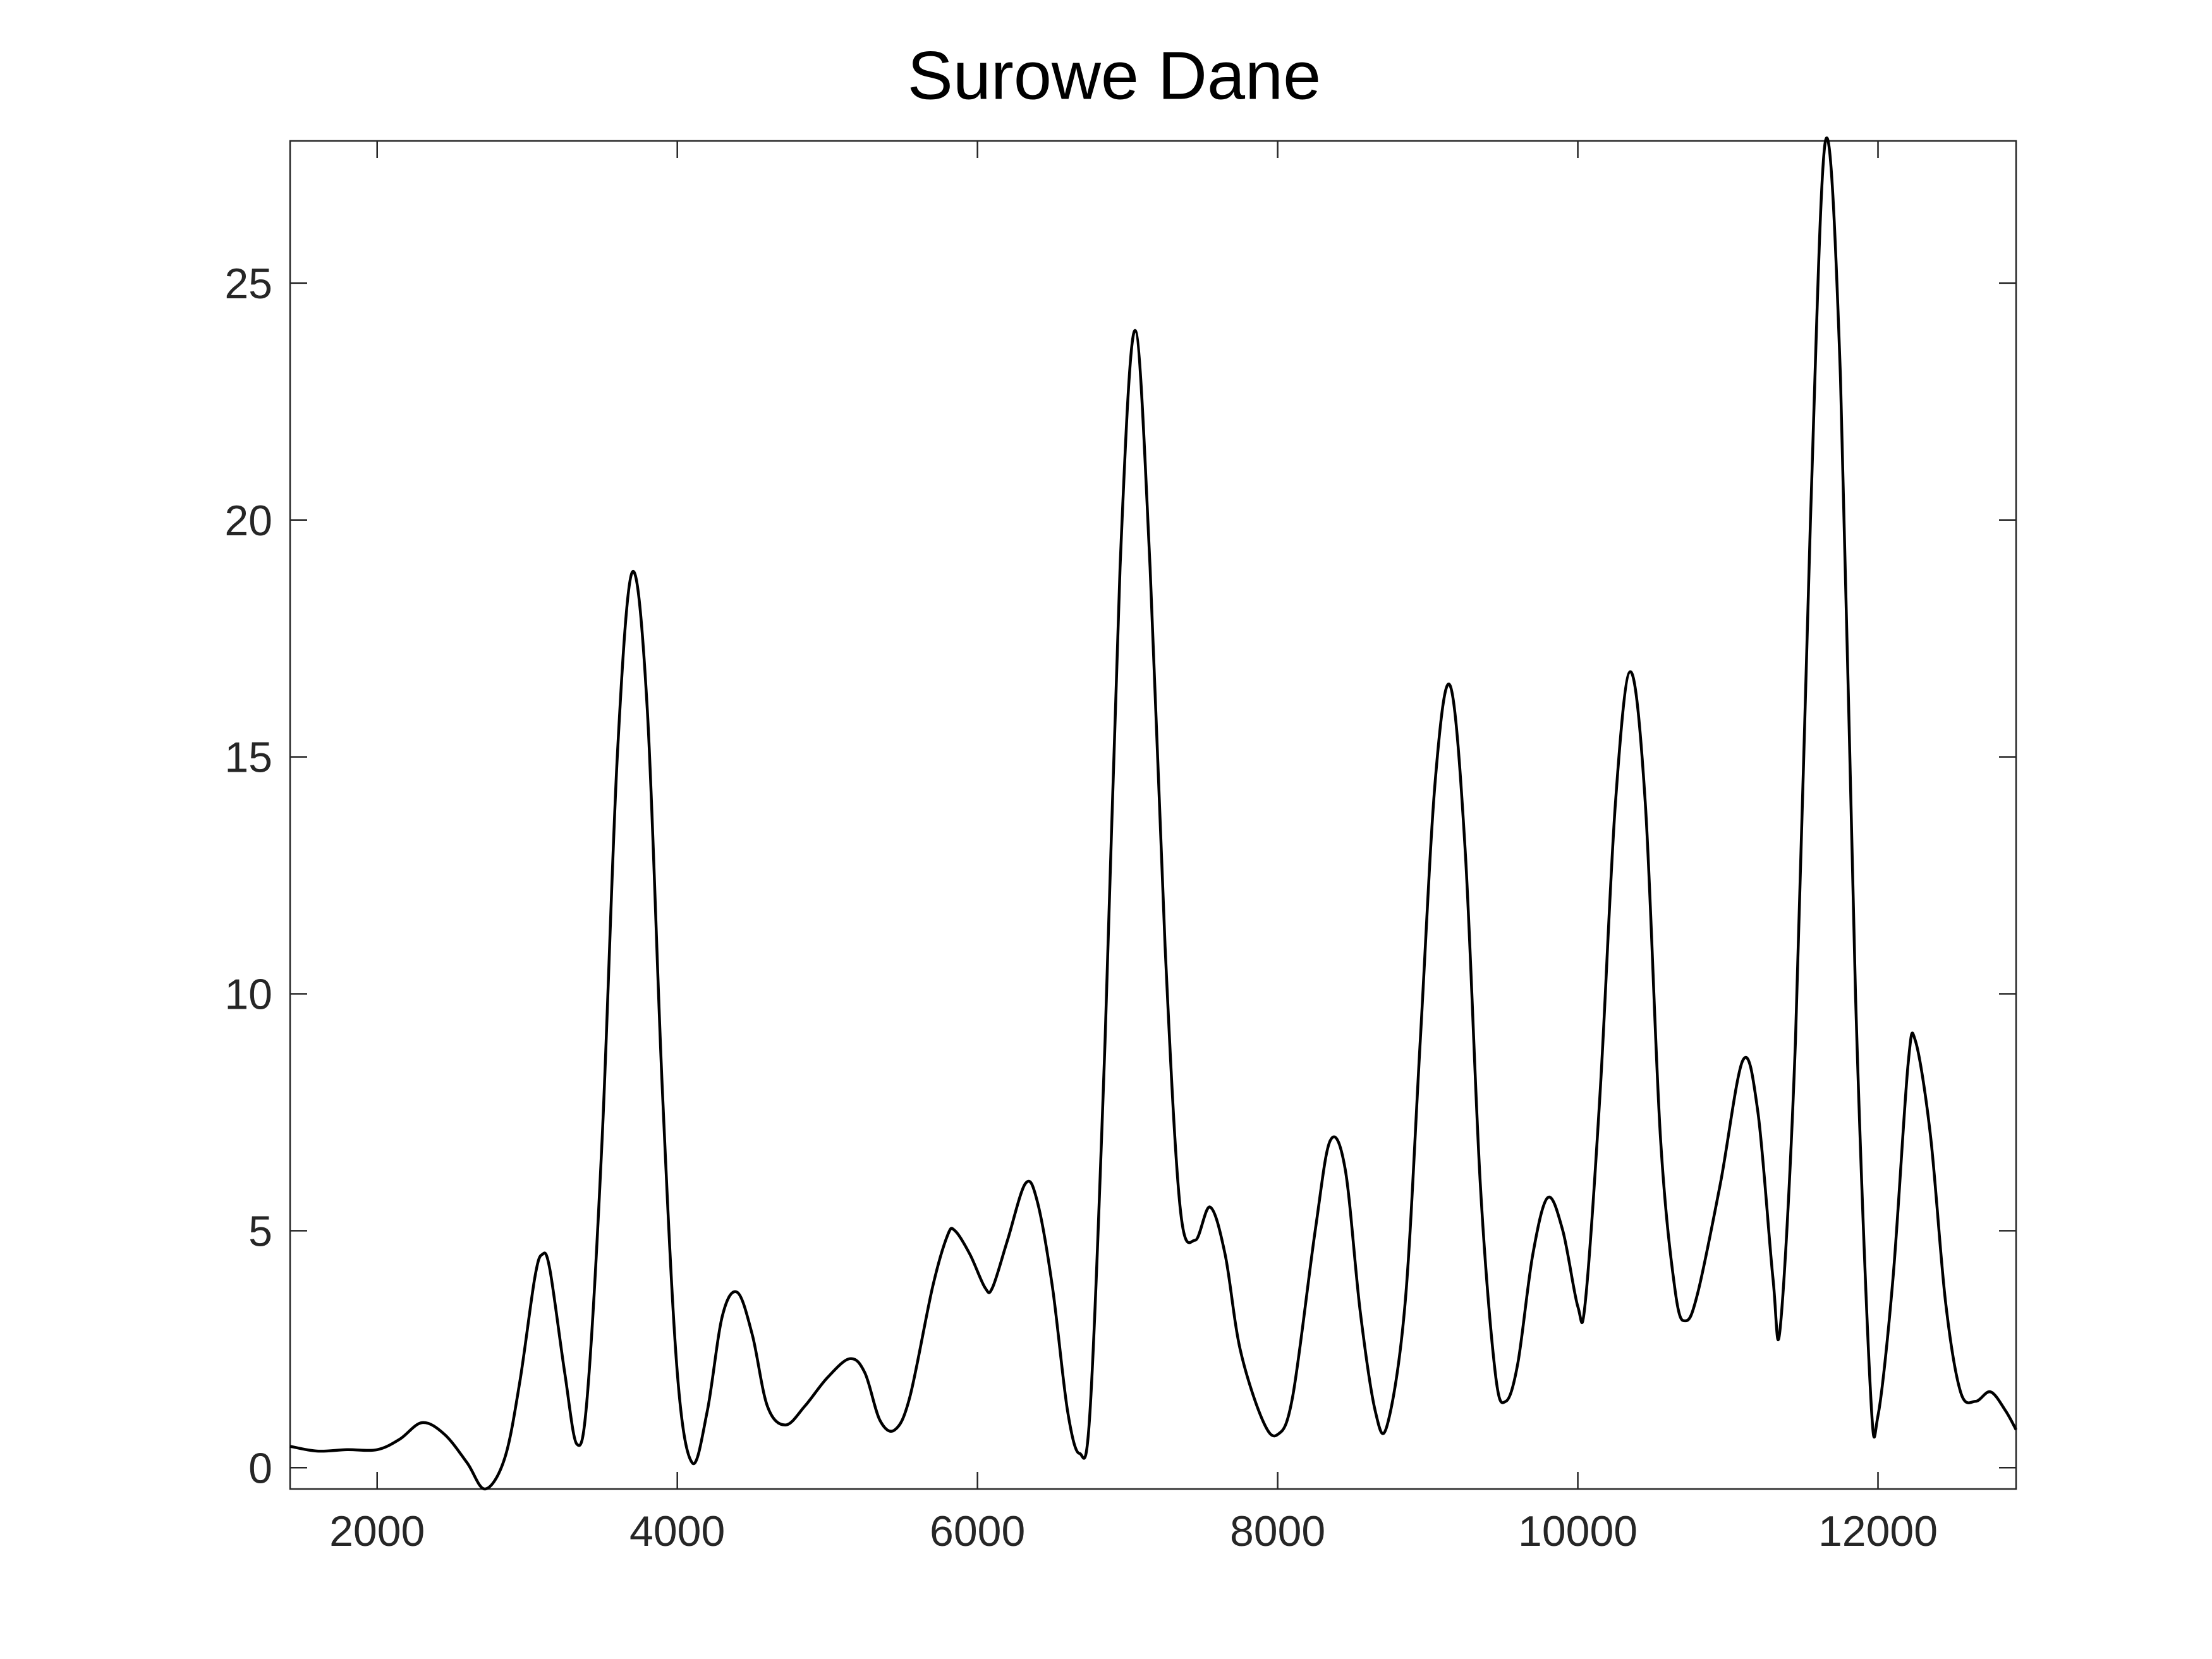  Describe the element at coordinates (248, 758) in the screenshot. I see `y-tick-label: 15` at that location.